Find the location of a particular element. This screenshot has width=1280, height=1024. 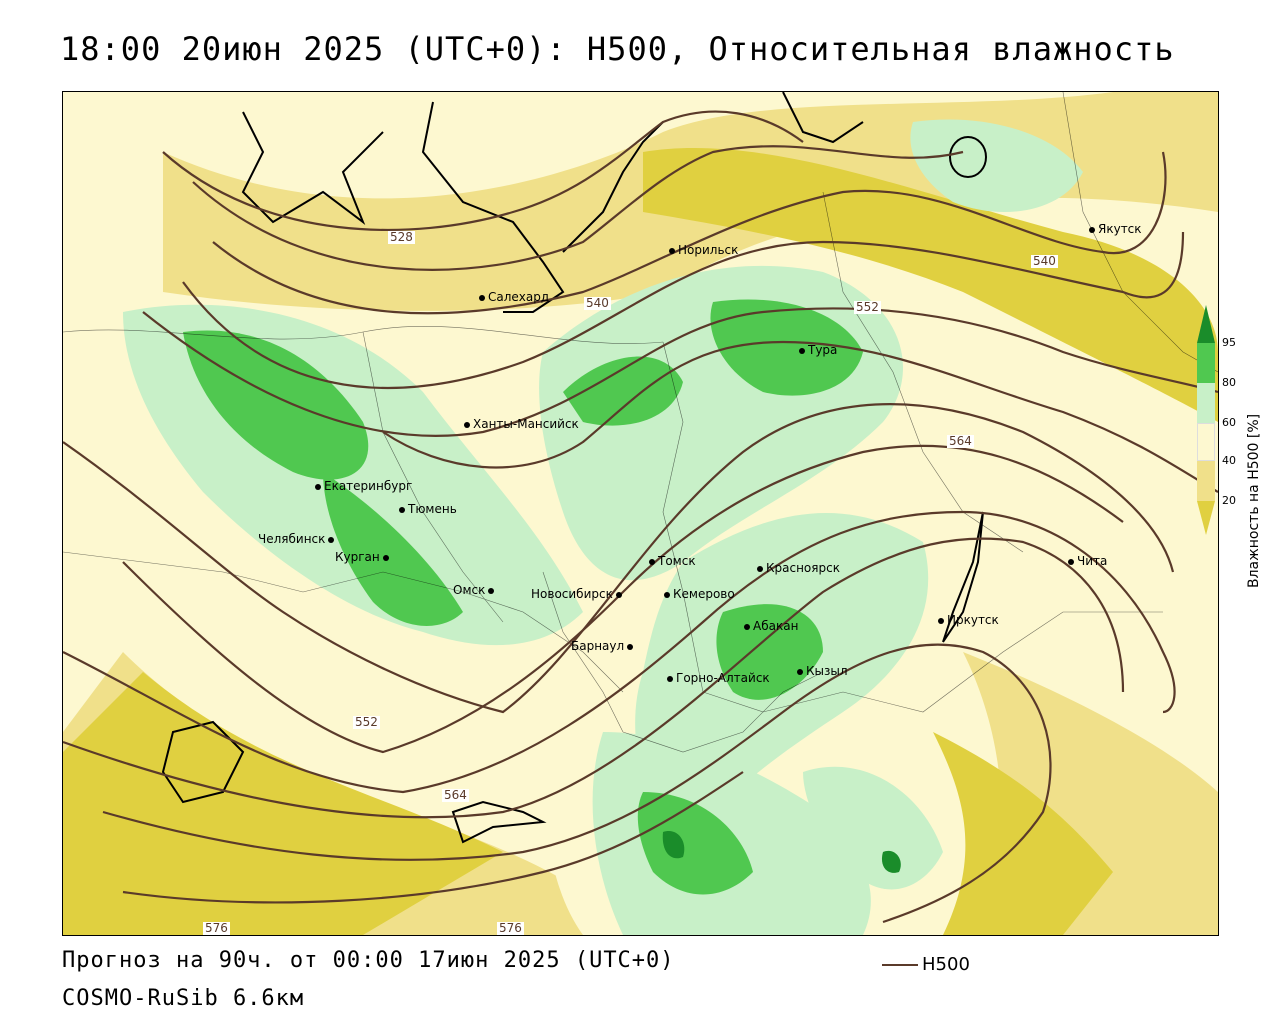

contour-label: 528 is located at coordinates (401, 237).